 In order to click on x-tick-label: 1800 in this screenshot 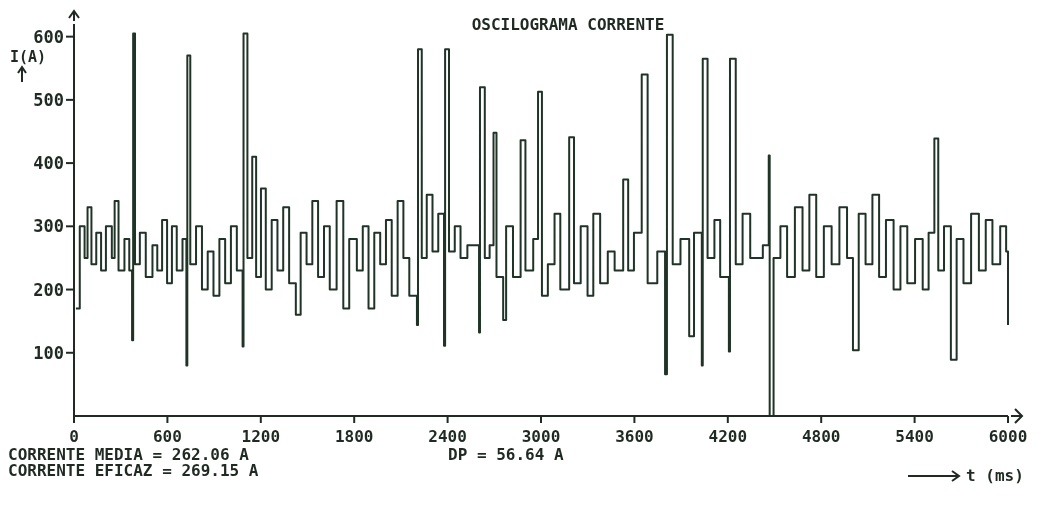, I will do `click(354, 436)`.